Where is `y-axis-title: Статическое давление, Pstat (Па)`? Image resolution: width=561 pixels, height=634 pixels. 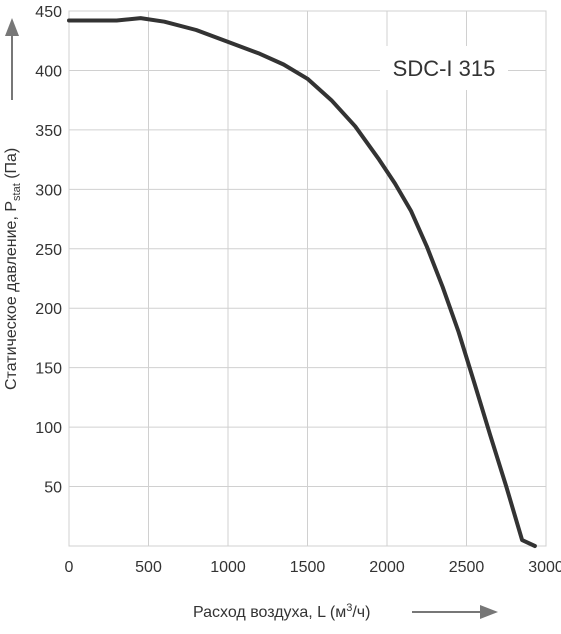 y-axis-title: Статическое давление, Pstat (Па) is located at coordinates (13, 269).